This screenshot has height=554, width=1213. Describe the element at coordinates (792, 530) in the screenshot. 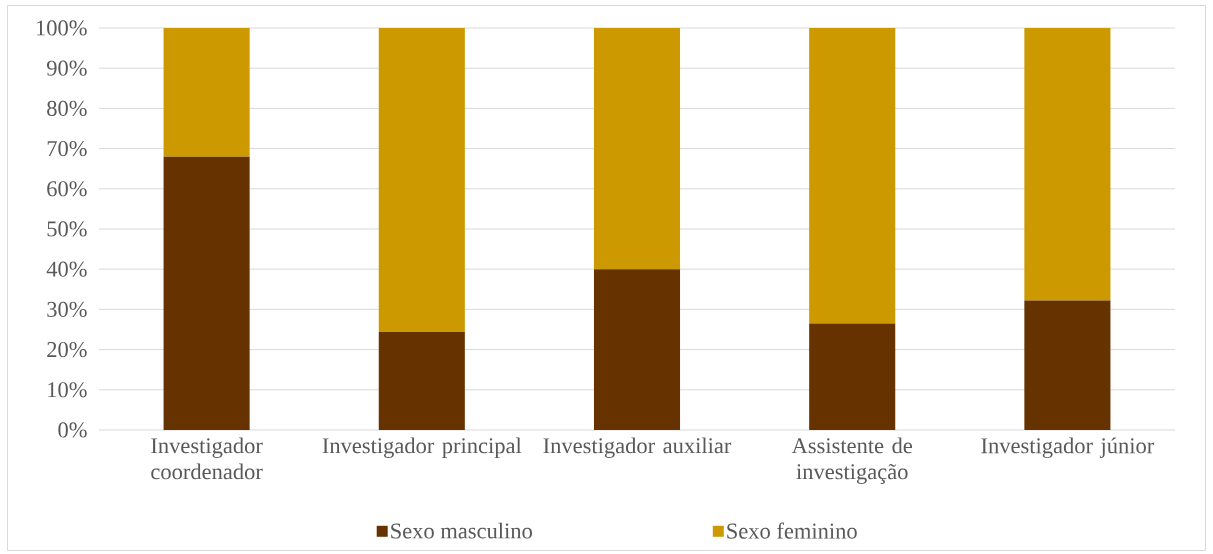

I see `legend-label: Sexo feminino` at that location.